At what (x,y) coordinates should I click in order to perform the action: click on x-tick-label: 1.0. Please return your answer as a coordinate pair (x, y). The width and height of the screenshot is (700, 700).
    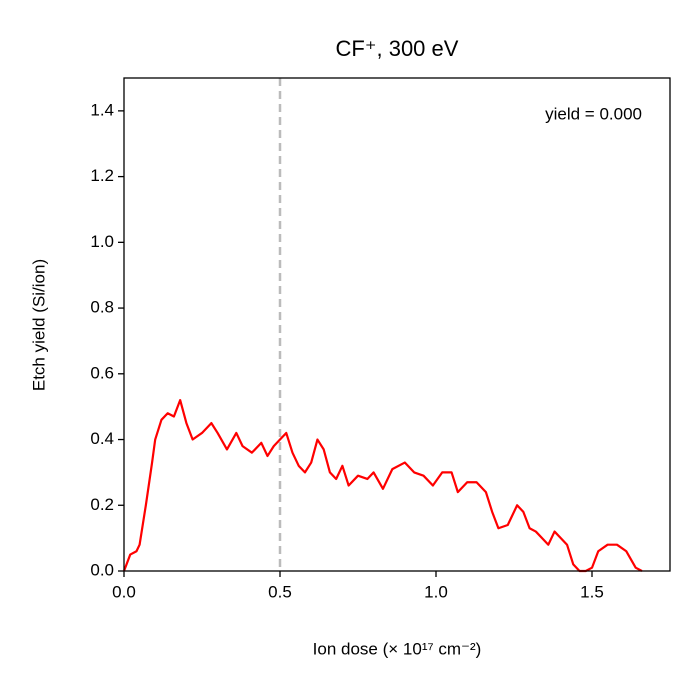
    Looking at the image, I should click on (436, 591).